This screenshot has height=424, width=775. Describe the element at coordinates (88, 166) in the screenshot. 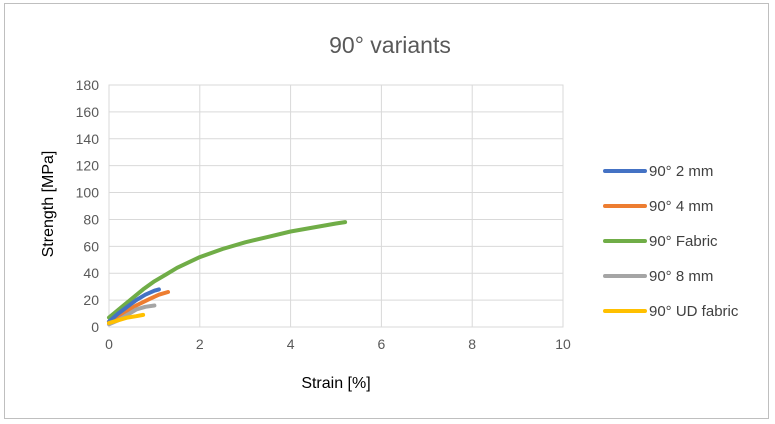

I see `y-tick-label: 120` at that location.